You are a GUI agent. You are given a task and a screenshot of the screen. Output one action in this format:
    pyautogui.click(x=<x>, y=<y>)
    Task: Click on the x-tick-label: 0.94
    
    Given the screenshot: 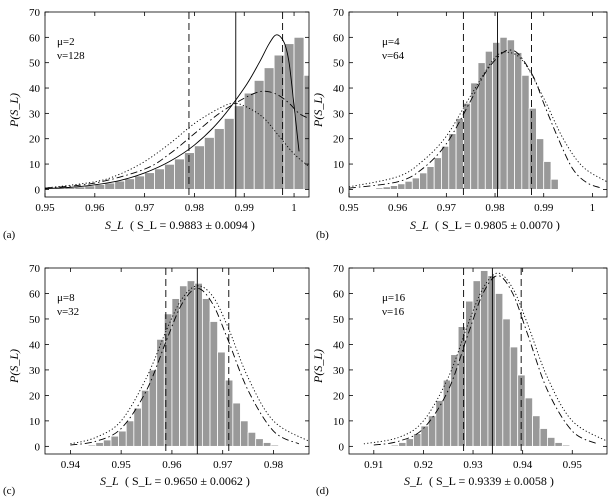 What is the action you would take?
    pyautogui.click(x=523, y=465)
    